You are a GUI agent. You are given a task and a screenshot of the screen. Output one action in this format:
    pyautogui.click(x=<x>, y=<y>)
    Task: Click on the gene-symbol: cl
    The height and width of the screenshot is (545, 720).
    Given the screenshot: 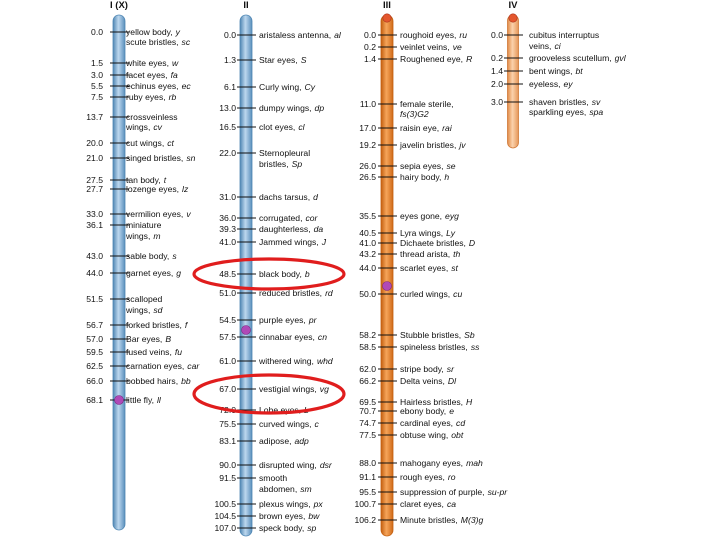 What is the action you would take?
    pyautogui.click(x=301, y=127)
    